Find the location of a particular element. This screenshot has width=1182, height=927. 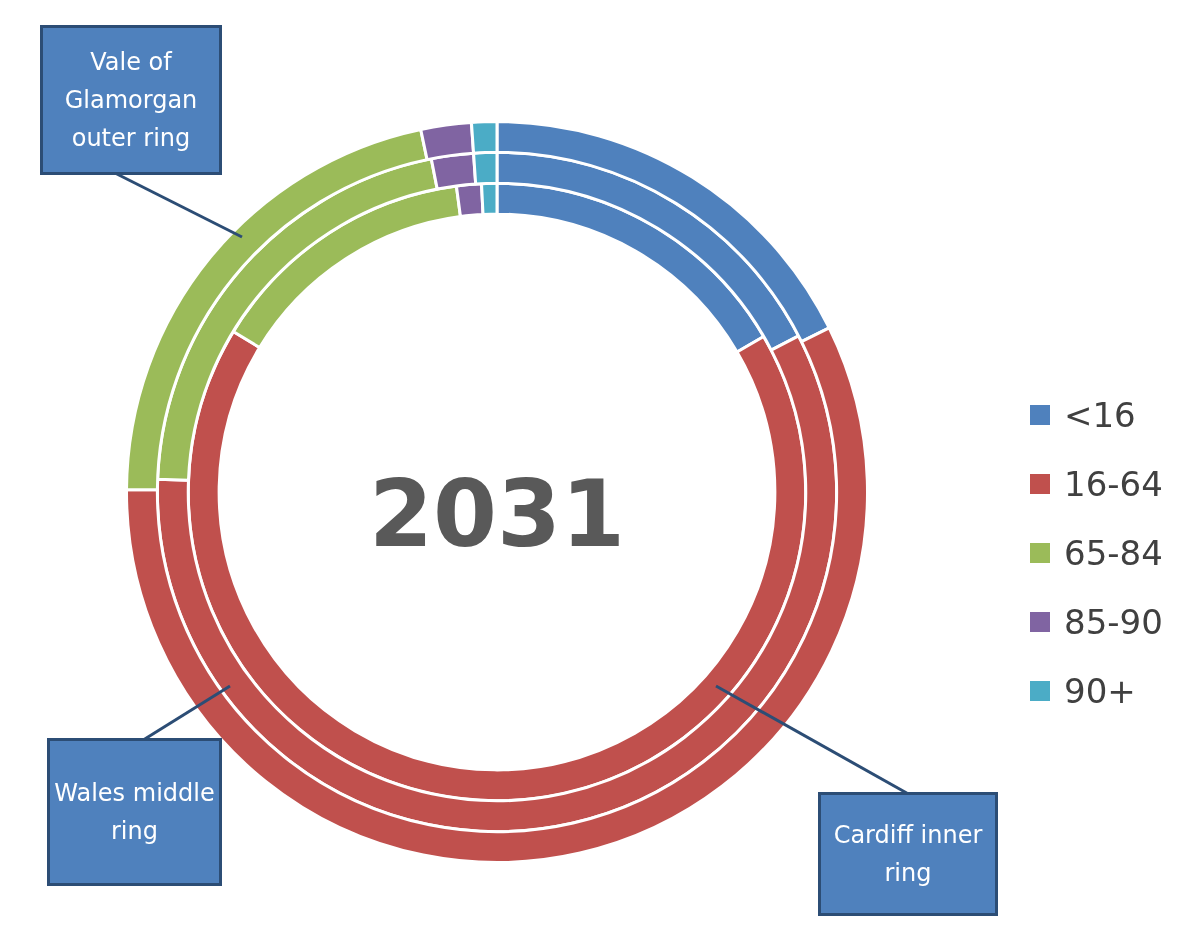

text: Vale of Glamorgan outer ring is located at coordinates (131, 100).